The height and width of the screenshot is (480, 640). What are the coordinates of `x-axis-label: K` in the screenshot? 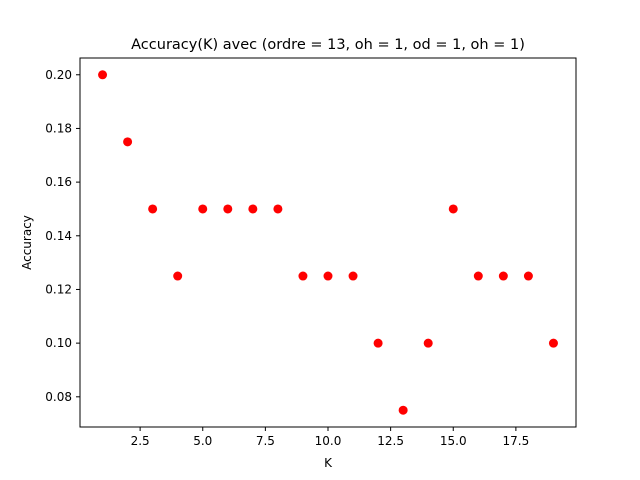 It's located at (328, 463).